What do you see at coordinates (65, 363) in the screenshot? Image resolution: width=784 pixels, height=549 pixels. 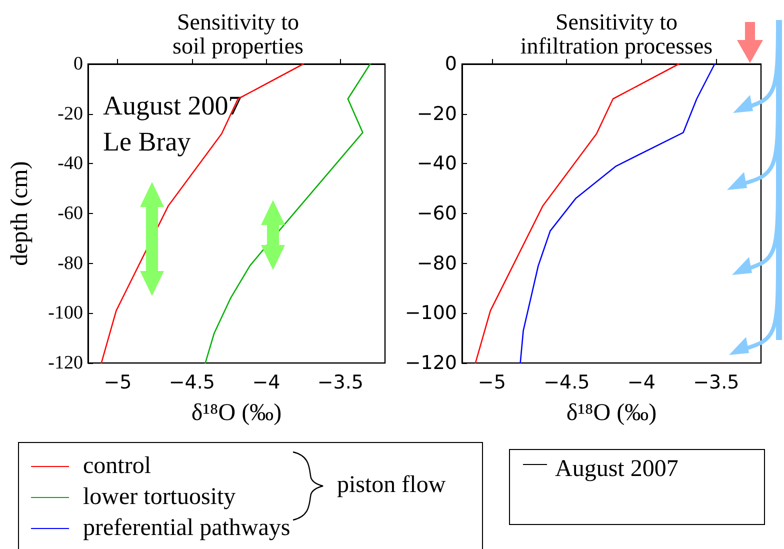 I see `y-tick-label: -120` at bounding box center [65, 363].